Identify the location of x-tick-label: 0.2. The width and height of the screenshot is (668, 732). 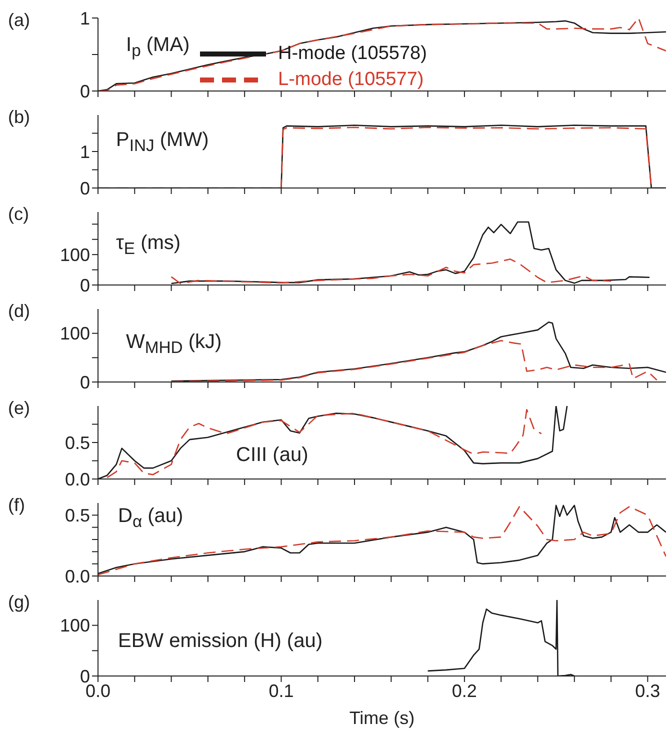
(464, 690).